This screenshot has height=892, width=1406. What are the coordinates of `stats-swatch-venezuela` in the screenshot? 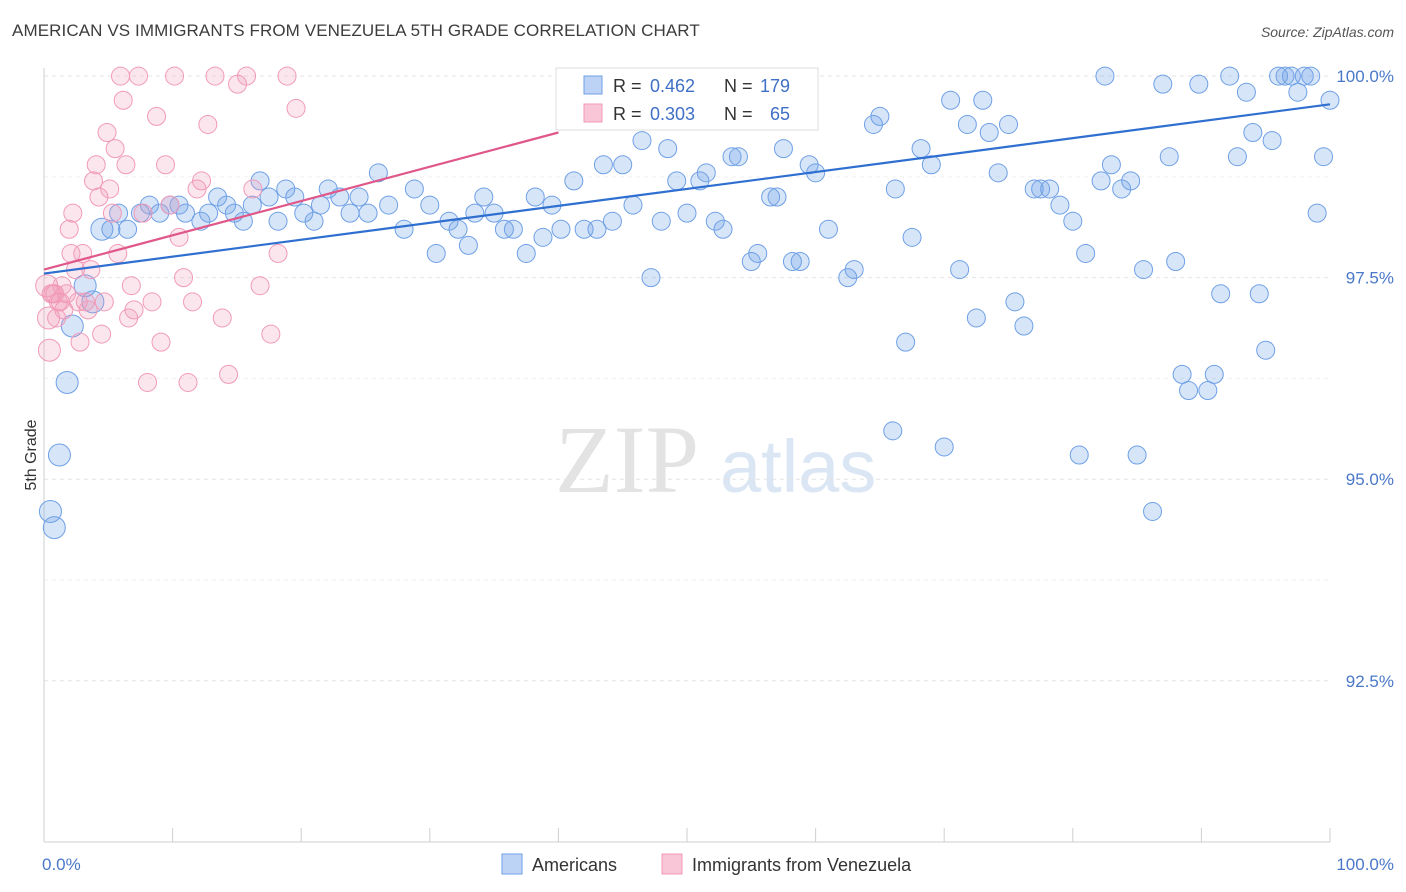 It's located at (593, 113).